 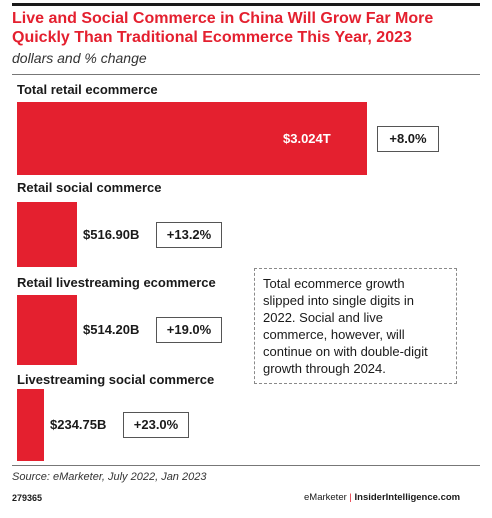 I want to click on category-label: Retail social commerce, so click(x=89, y=187).